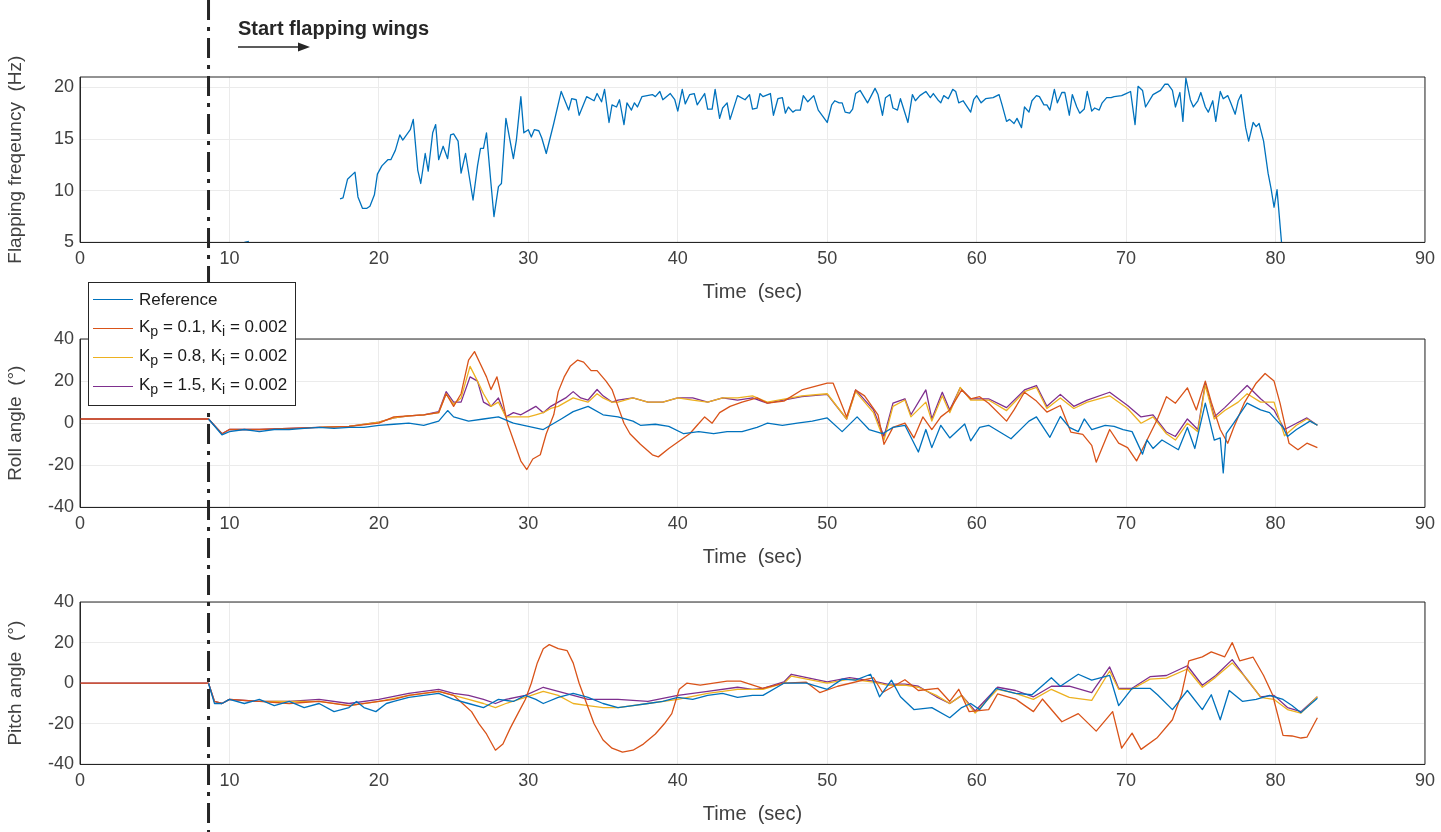  What do you see at coordinates (68, 241) in the screenshot?
I see `y-tick-label: 5` at bounding box center [68, 241].